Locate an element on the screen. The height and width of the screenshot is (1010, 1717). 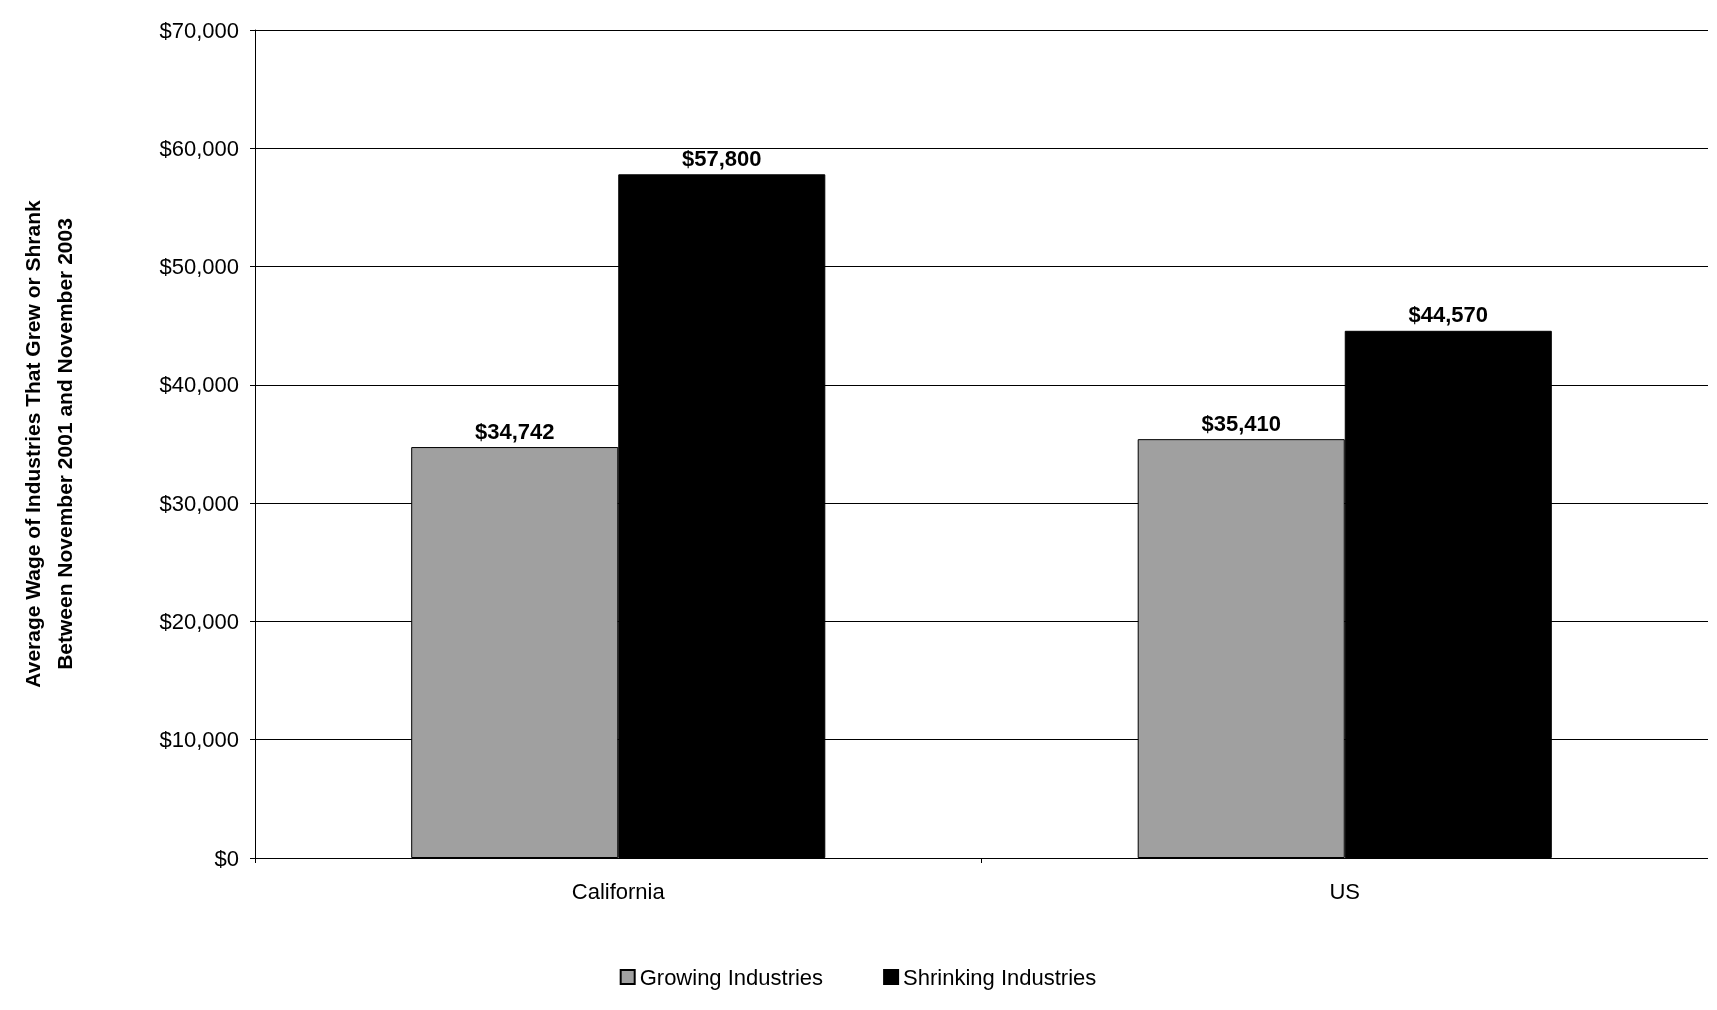
y-tick-label: $20,000 is located at coordinates (199, 621).